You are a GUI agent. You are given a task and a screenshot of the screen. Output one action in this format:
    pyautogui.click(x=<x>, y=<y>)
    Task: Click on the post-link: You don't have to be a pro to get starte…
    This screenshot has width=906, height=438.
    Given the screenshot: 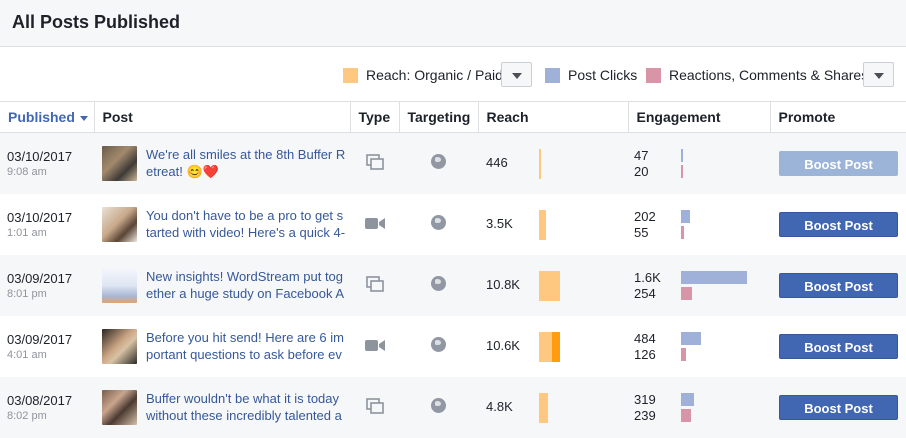 What is the action you would take?
    pyautogui.click(x=246, y=224)
    